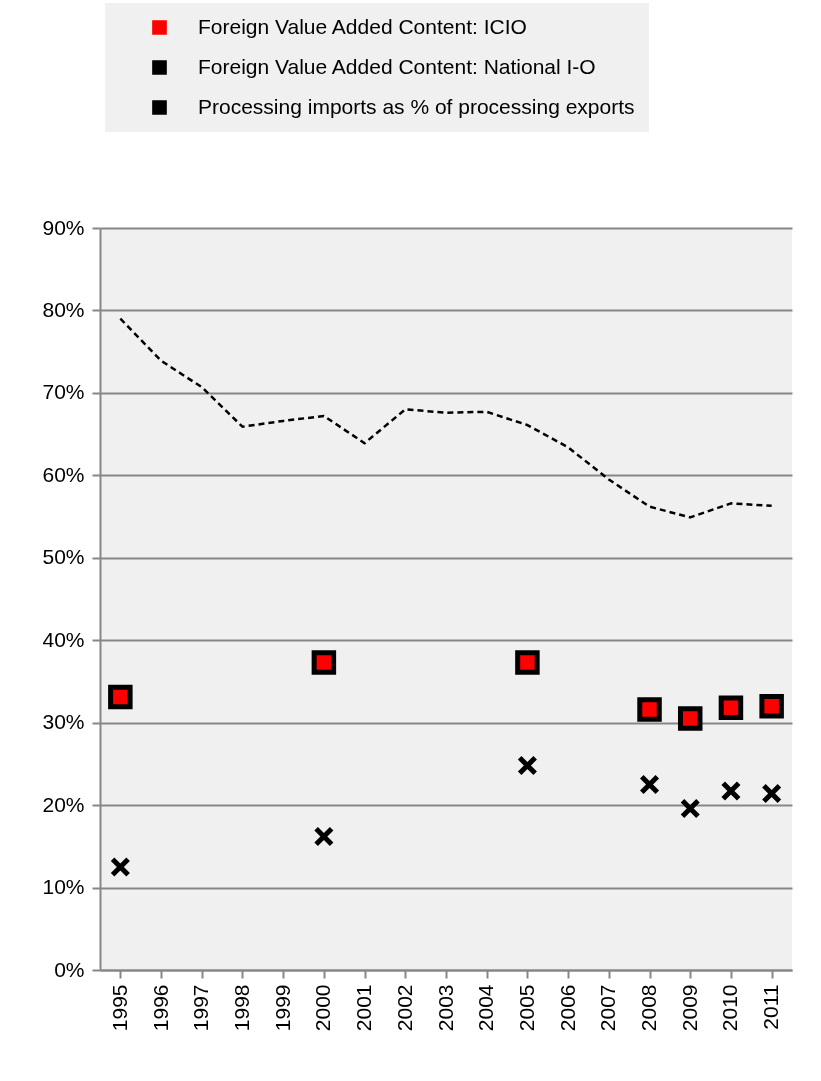  What do you see at coordinates (689, 1008) in the screenshot?
I see `x-tick-label: 2009` at bounding box center [689, 1008].